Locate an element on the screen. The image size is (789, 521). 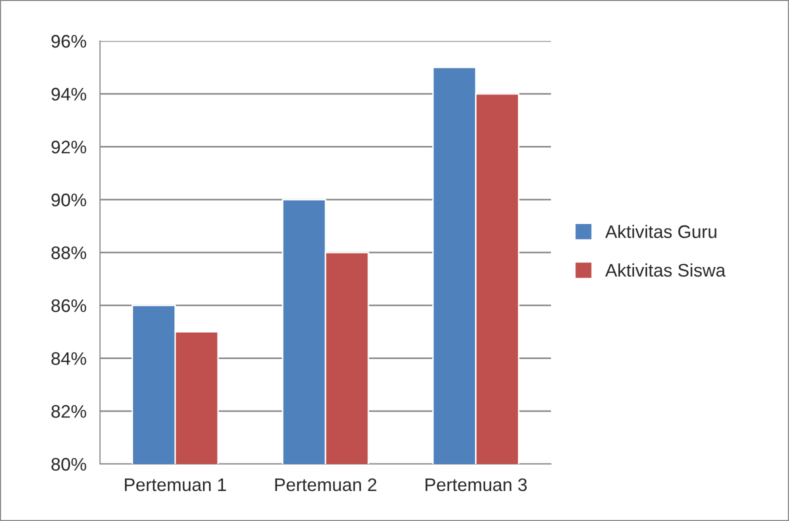
y-tick-label: 84% is located at coordinates (68, 358).